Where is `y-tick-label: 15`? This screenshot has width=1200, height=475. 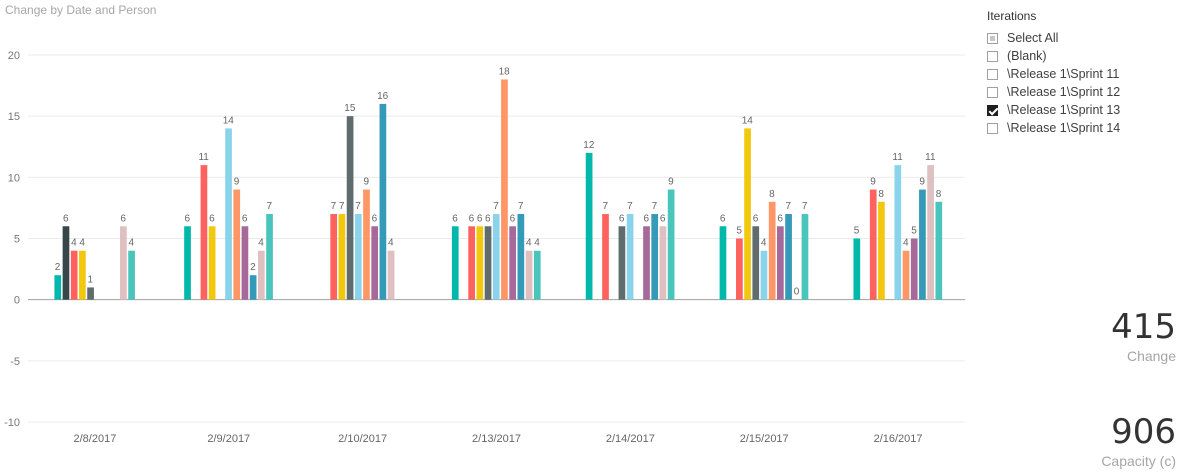
y-tick-label: 15 is located at coordinates (14, 117).